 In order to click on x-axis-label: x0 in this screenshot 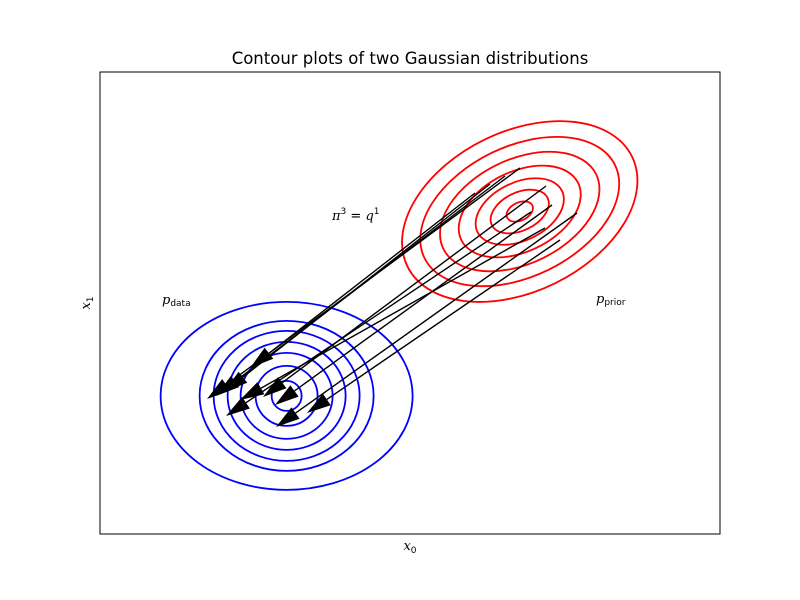, I will do `click(409, 547)`.